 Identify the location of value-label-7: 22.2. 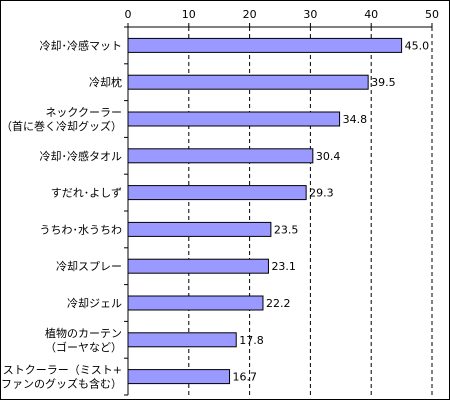
(278, 303).